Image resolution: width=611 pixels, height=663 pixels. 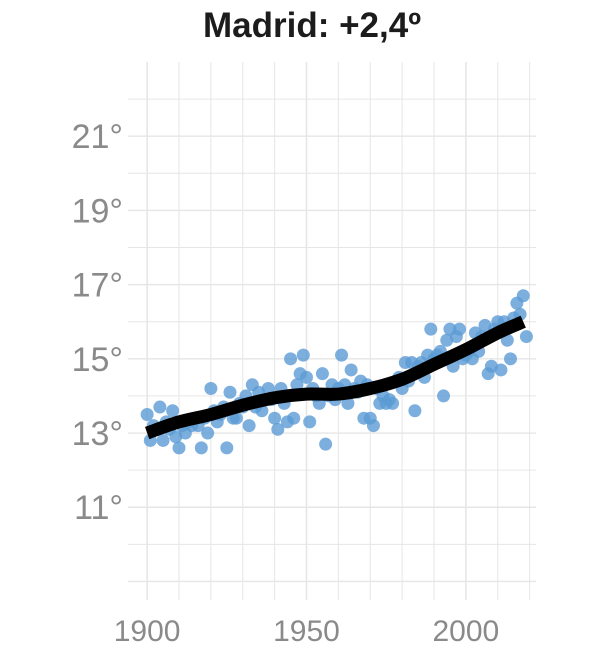 I want to click on y-tick-labels: 11° 13° 15° 17° 19° 21°, so click(x=97, y=322).